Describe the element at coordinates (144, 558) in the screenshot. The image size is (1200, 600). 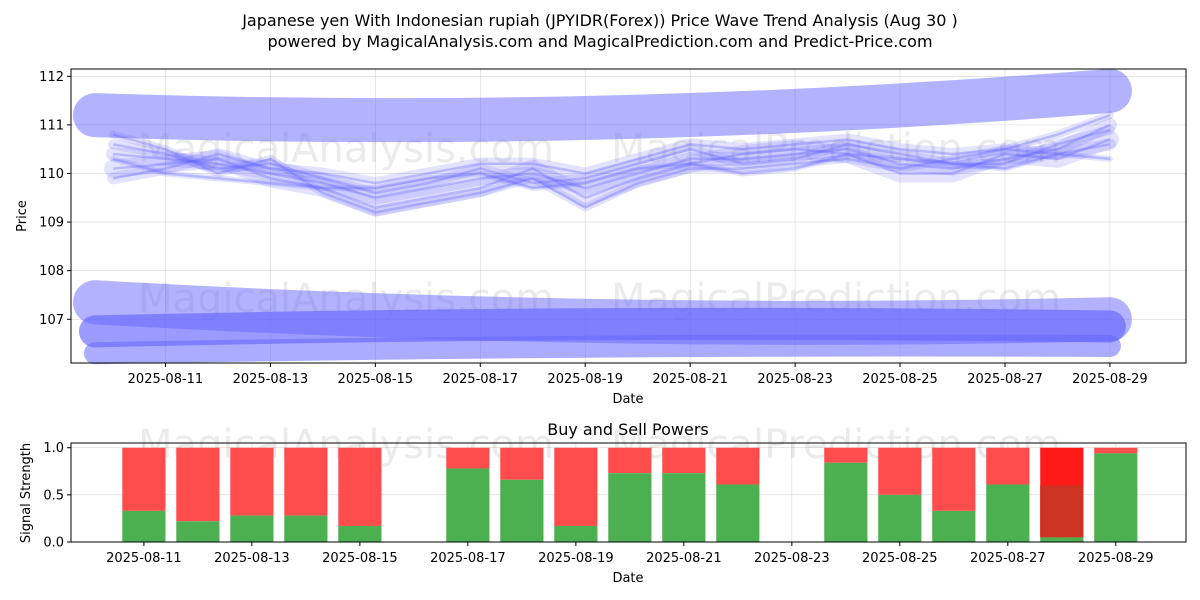
I see `signal-x-tick-label: 2025-08-11` at that location.